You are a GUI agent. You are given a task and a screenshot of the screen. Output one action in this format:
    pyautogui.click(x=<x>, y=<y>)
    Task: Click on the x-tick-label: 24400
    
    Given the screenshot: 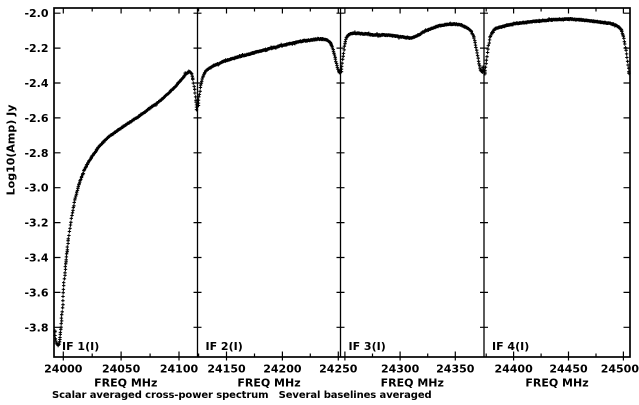 What is the action you would take?
    pyautogui.click(x=513, y=369)
    